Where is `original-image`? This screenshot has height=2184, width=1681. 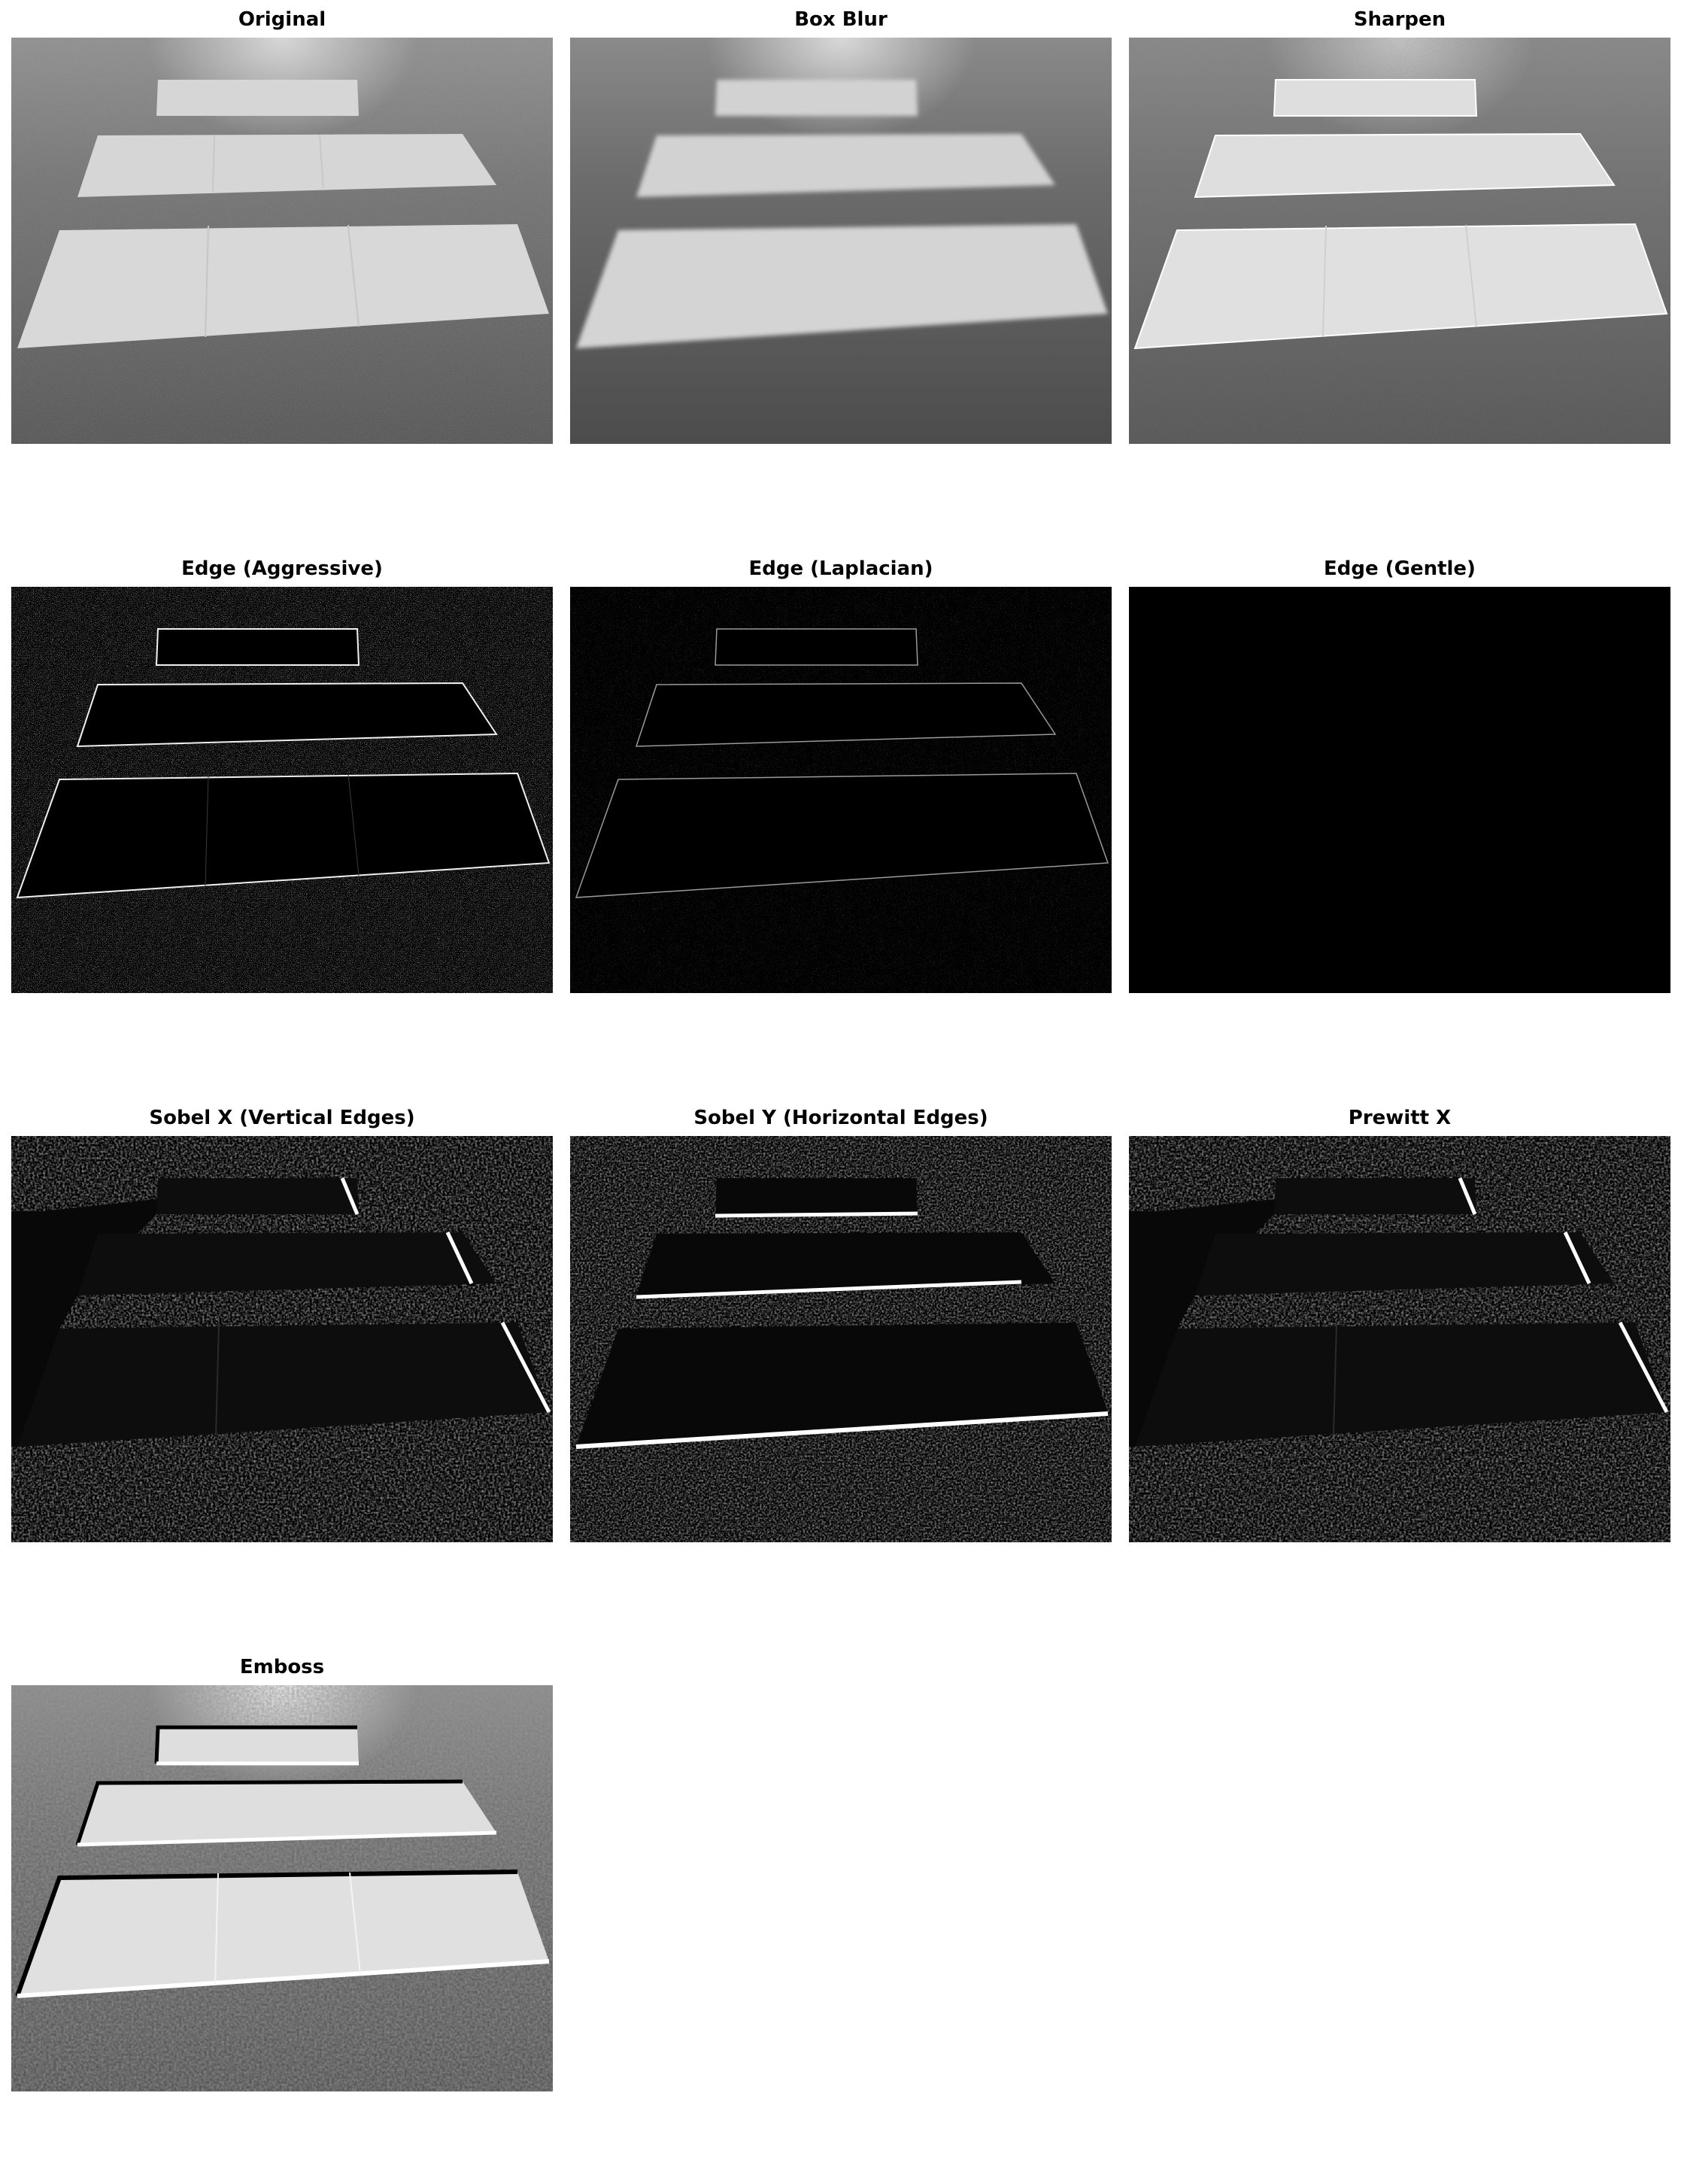 original-image is located at coordinates (282, 241).